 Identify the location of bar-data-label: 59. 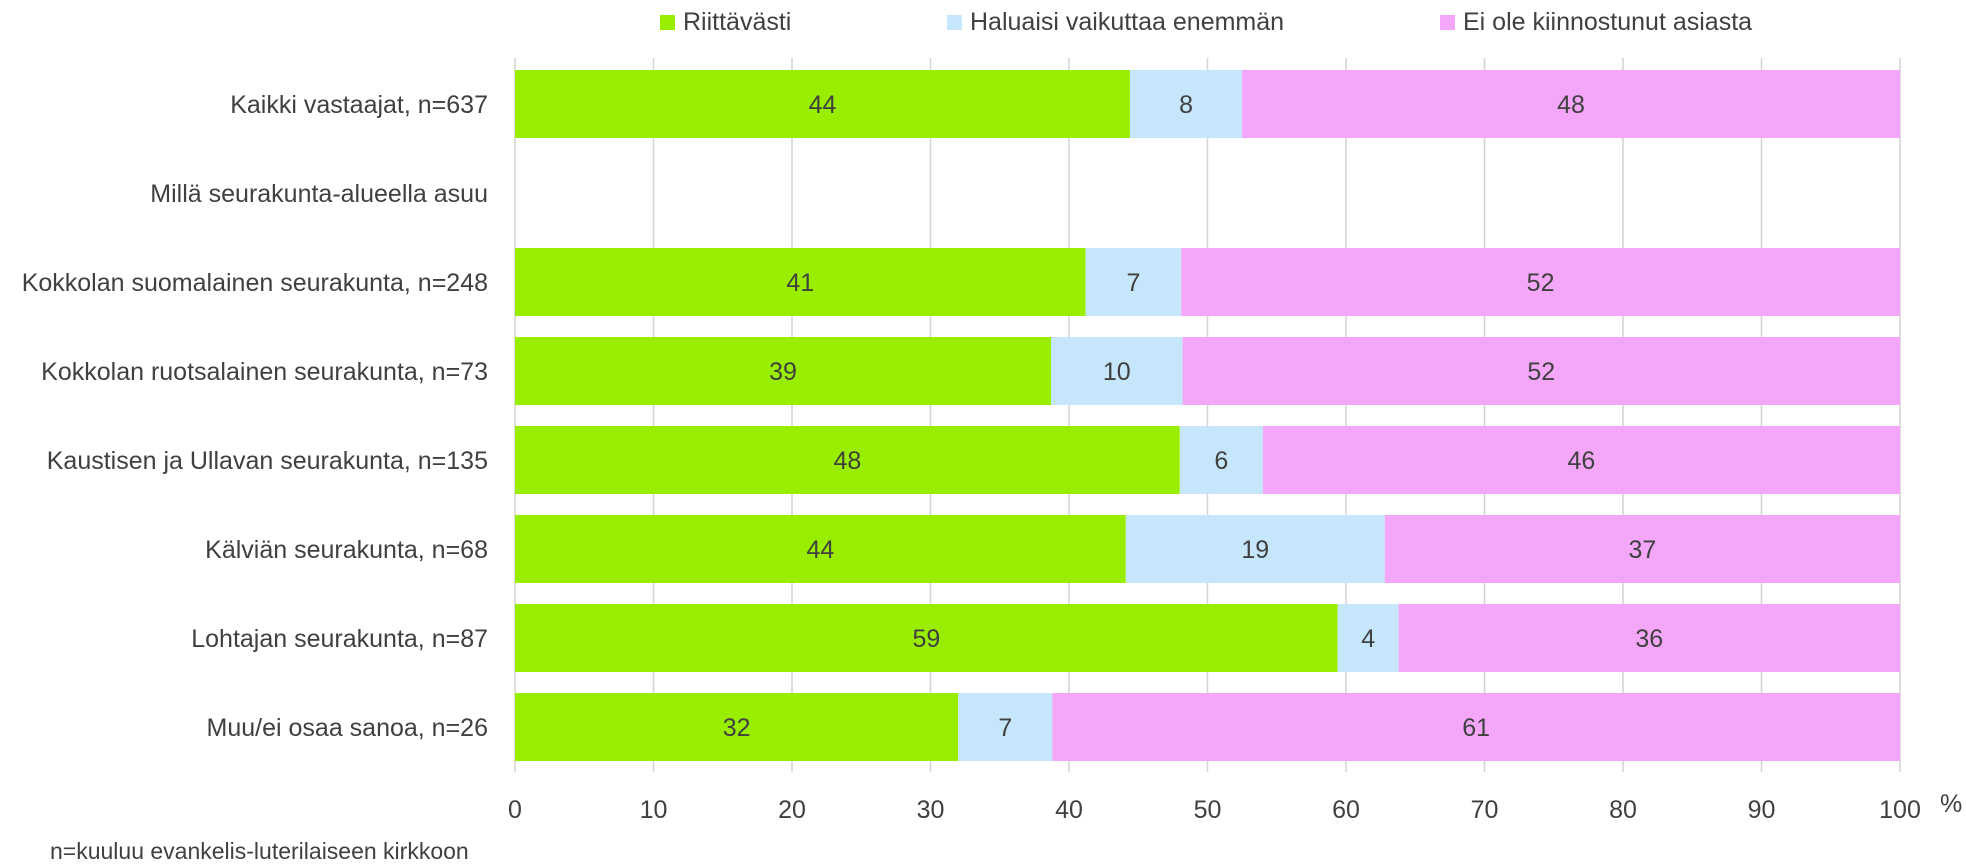
(926, 639).